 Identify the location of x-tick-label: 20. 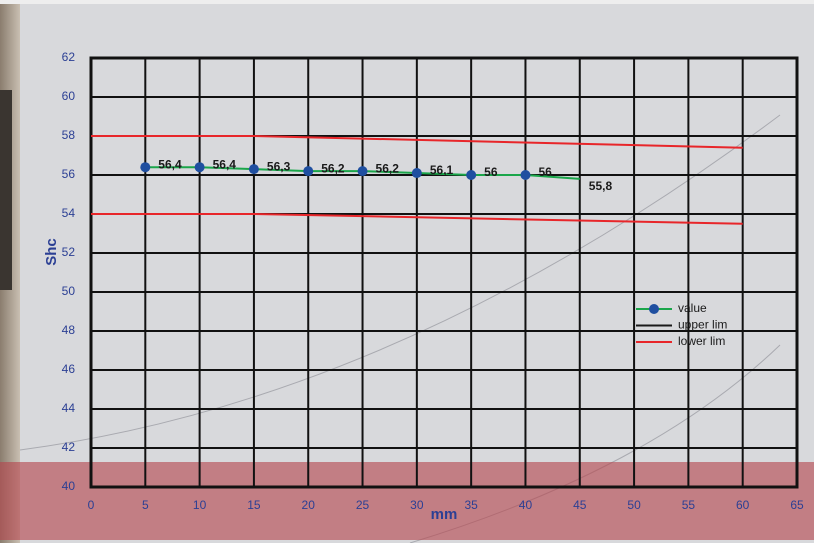
(309, 505).